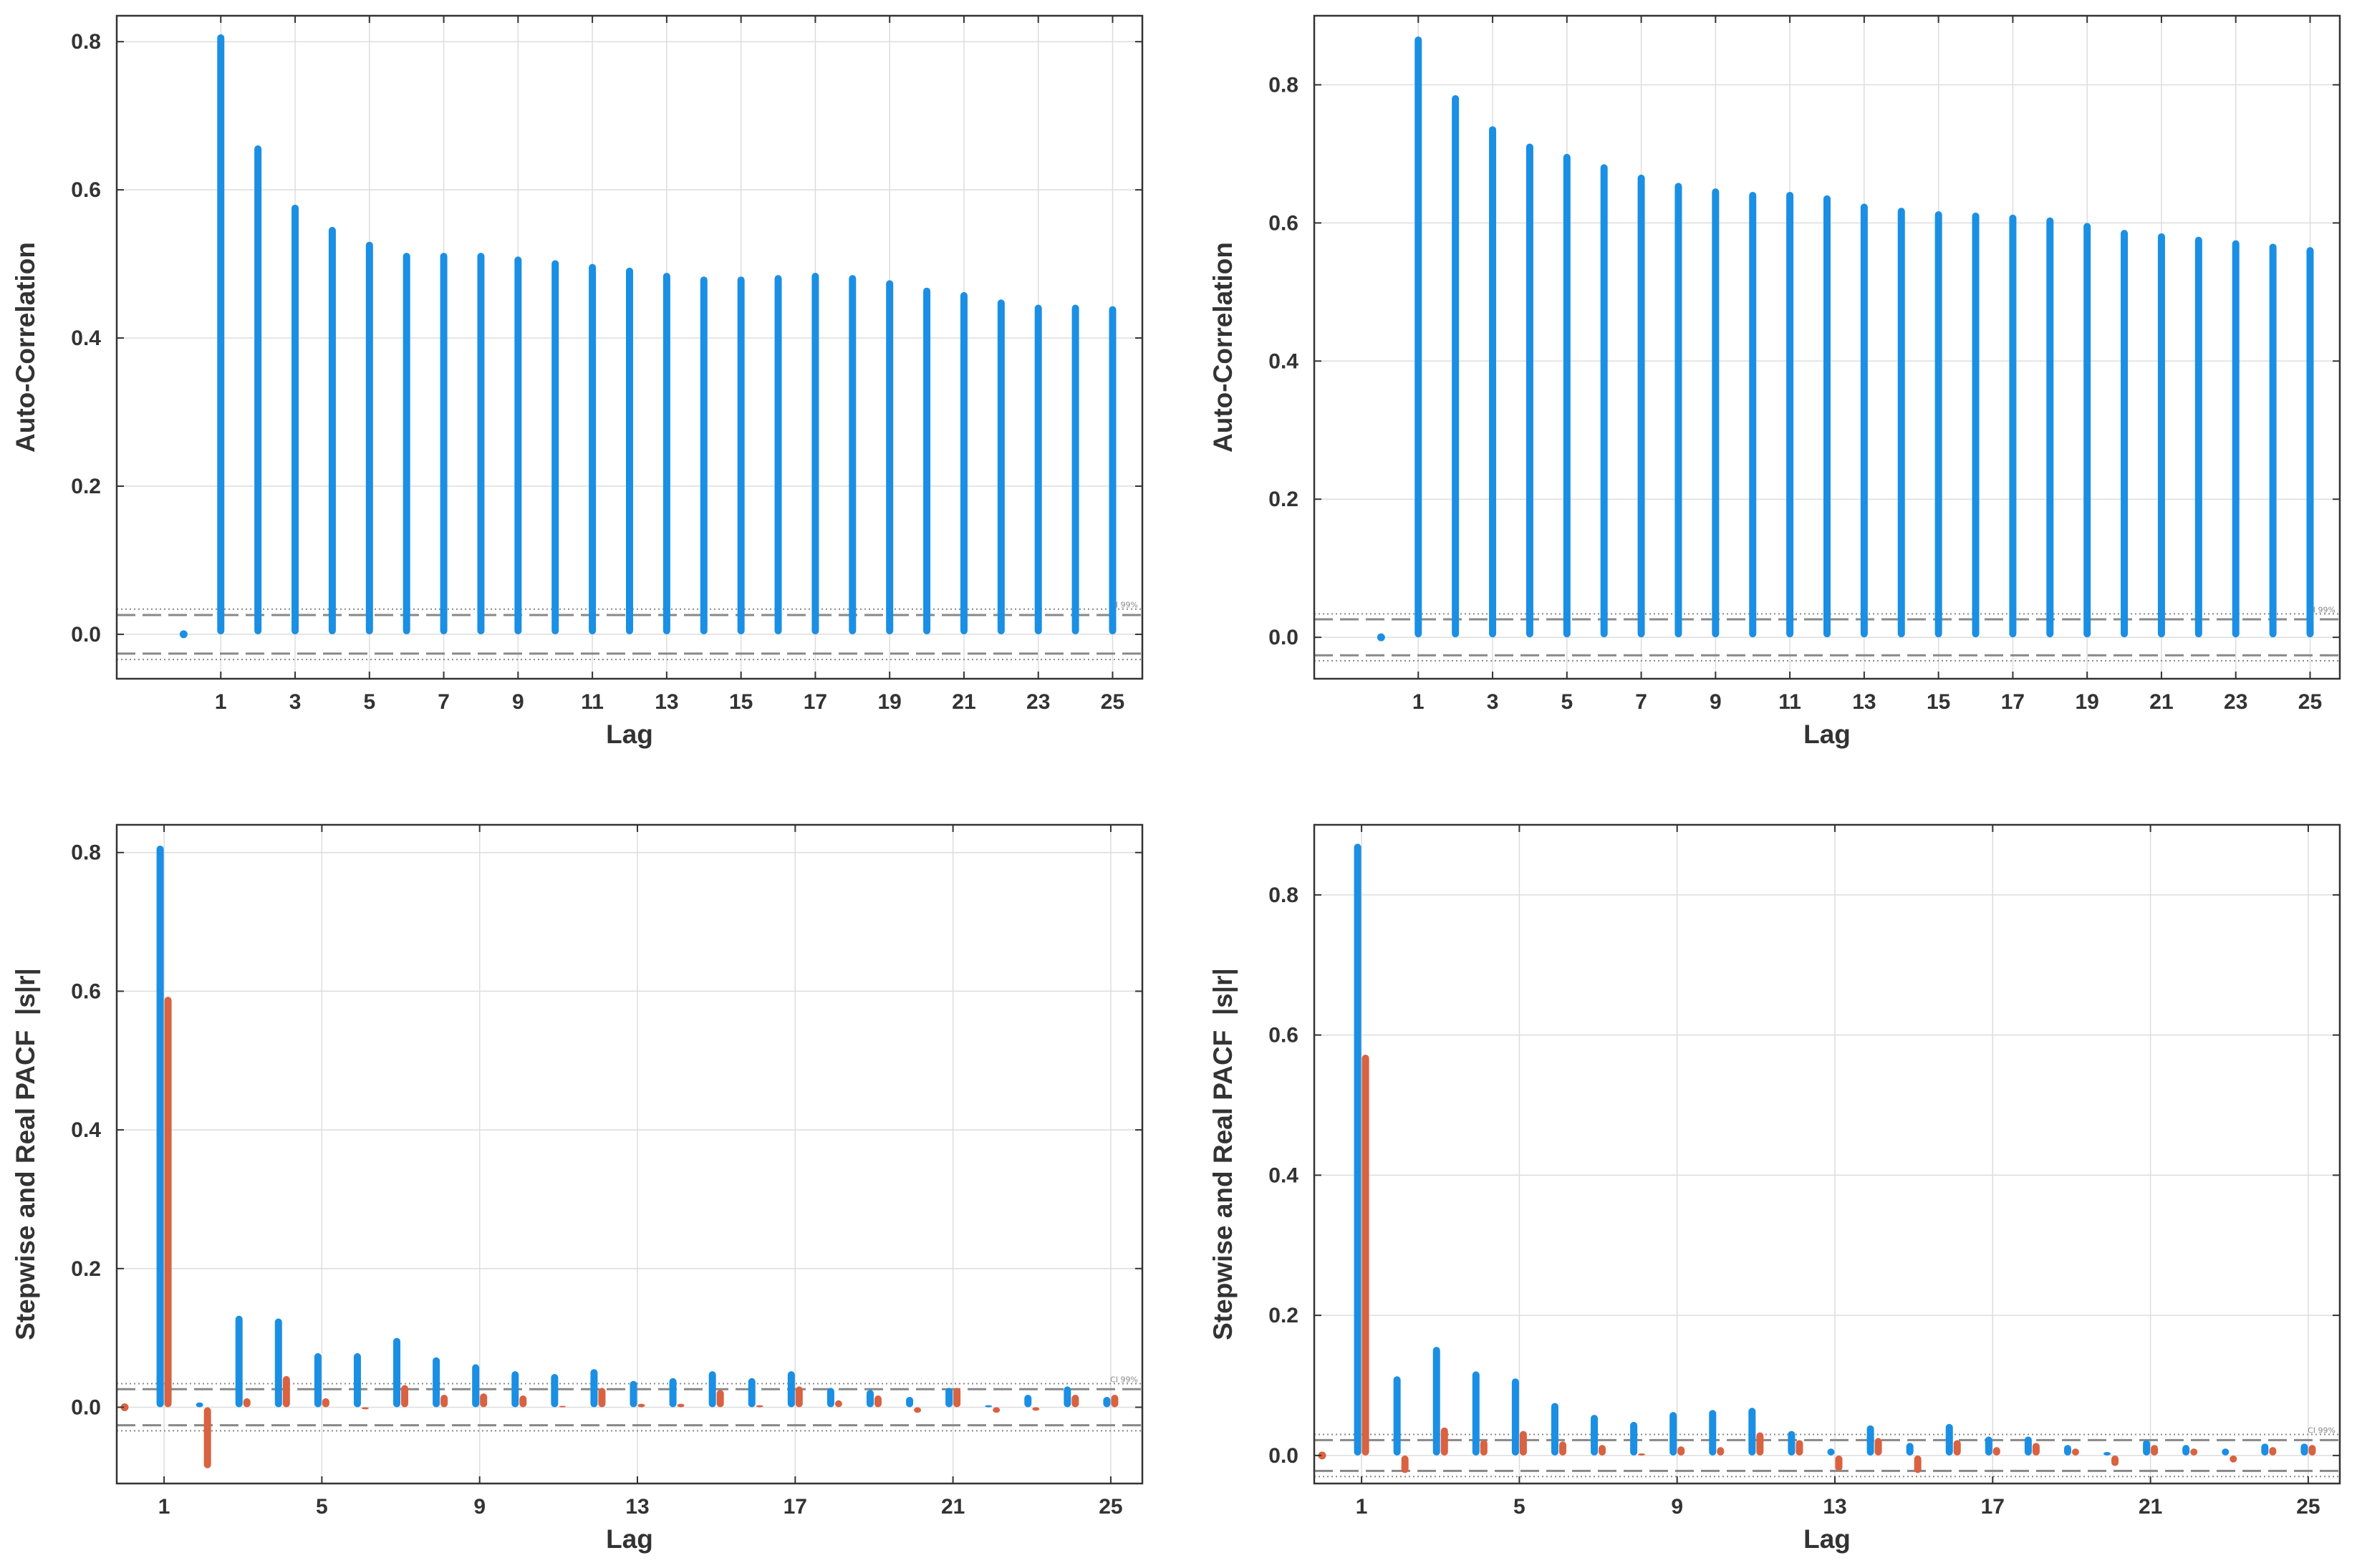 This screenshot has height=1568, width=2357. I want to click on x-tick-label: 17, so click(815, 702).